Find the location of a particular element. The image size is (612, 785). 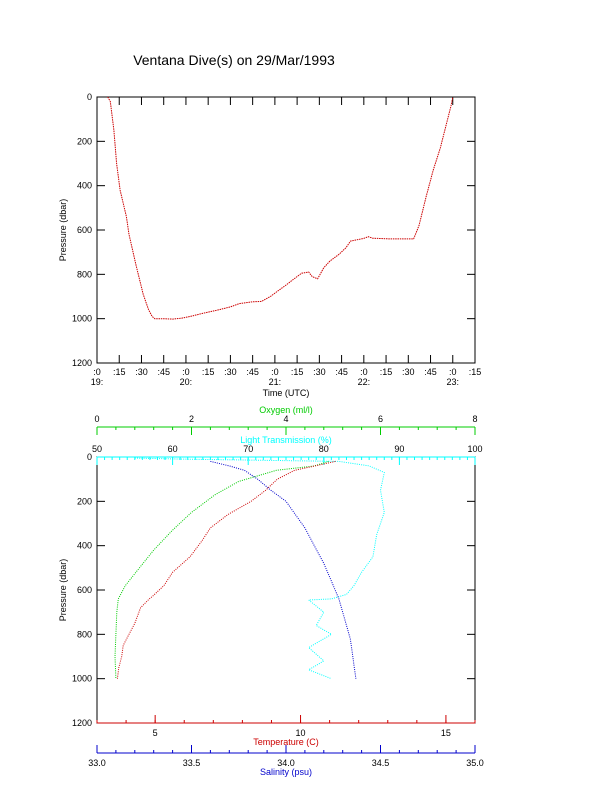

profile-y-tick-label: 0 is located at coordinates (89, 457).